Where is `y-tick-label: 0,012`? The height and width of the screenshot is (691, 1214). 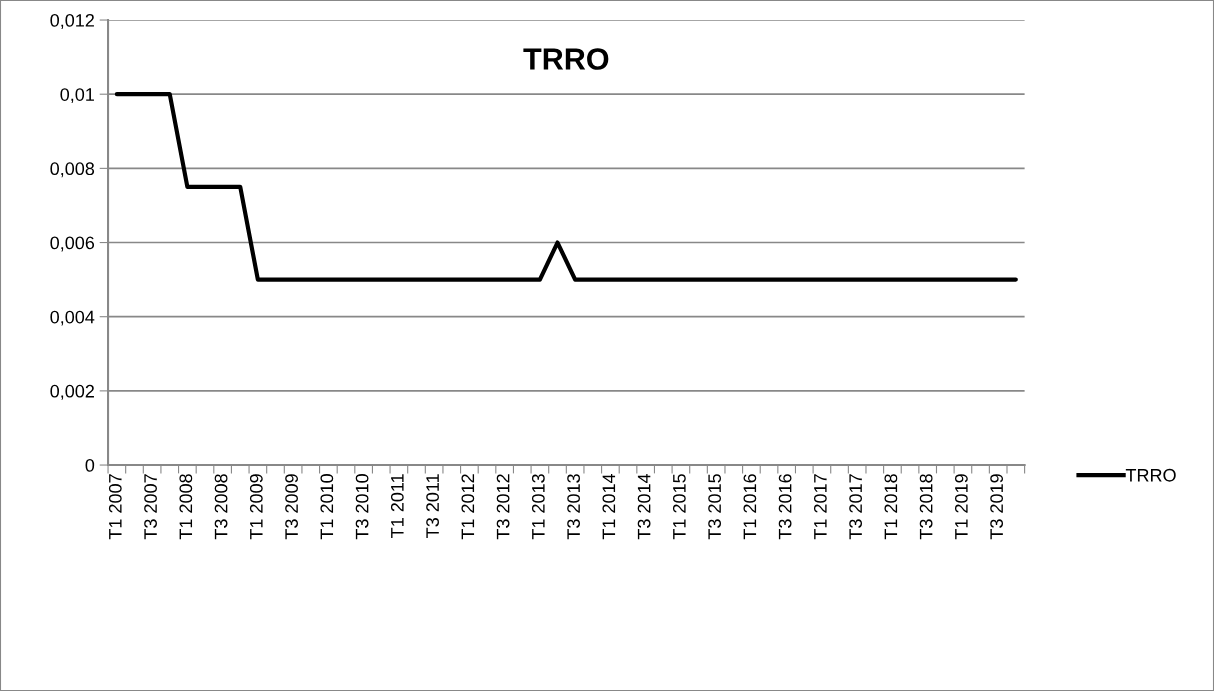
y-tick-label: 0,012 is located at coordinates (72, 21).